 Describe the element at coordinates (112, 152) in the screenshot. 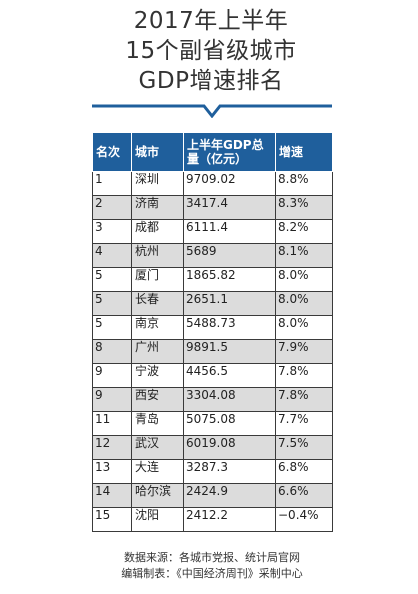

I see `header-rank: 名次` at that location.